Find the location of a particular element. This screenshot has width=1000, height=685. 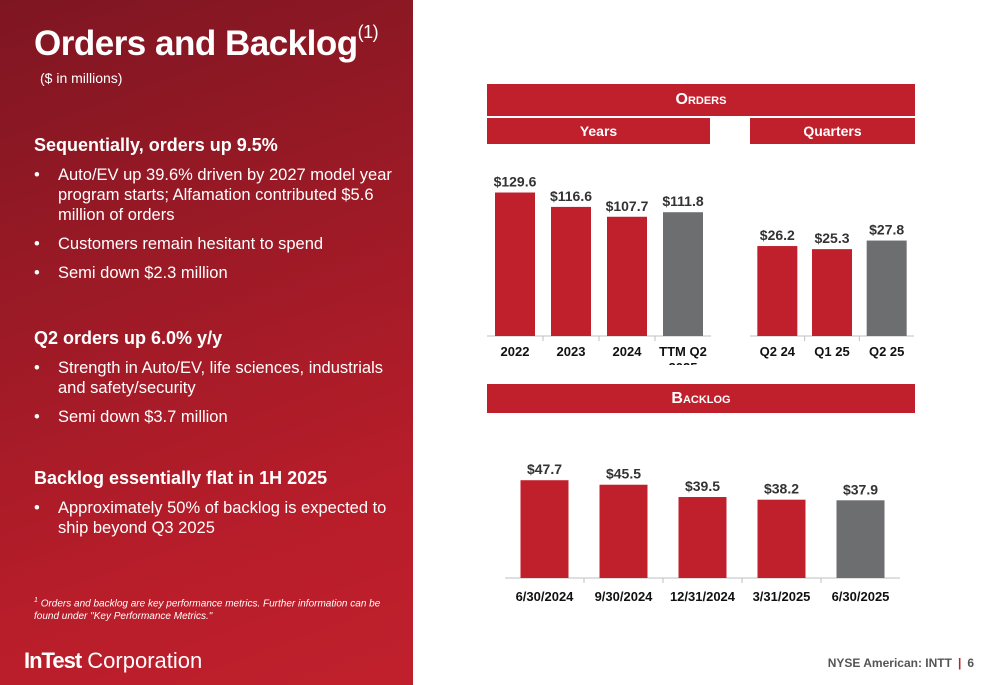

category-label: 2024 is located at coordinates (628, 351).